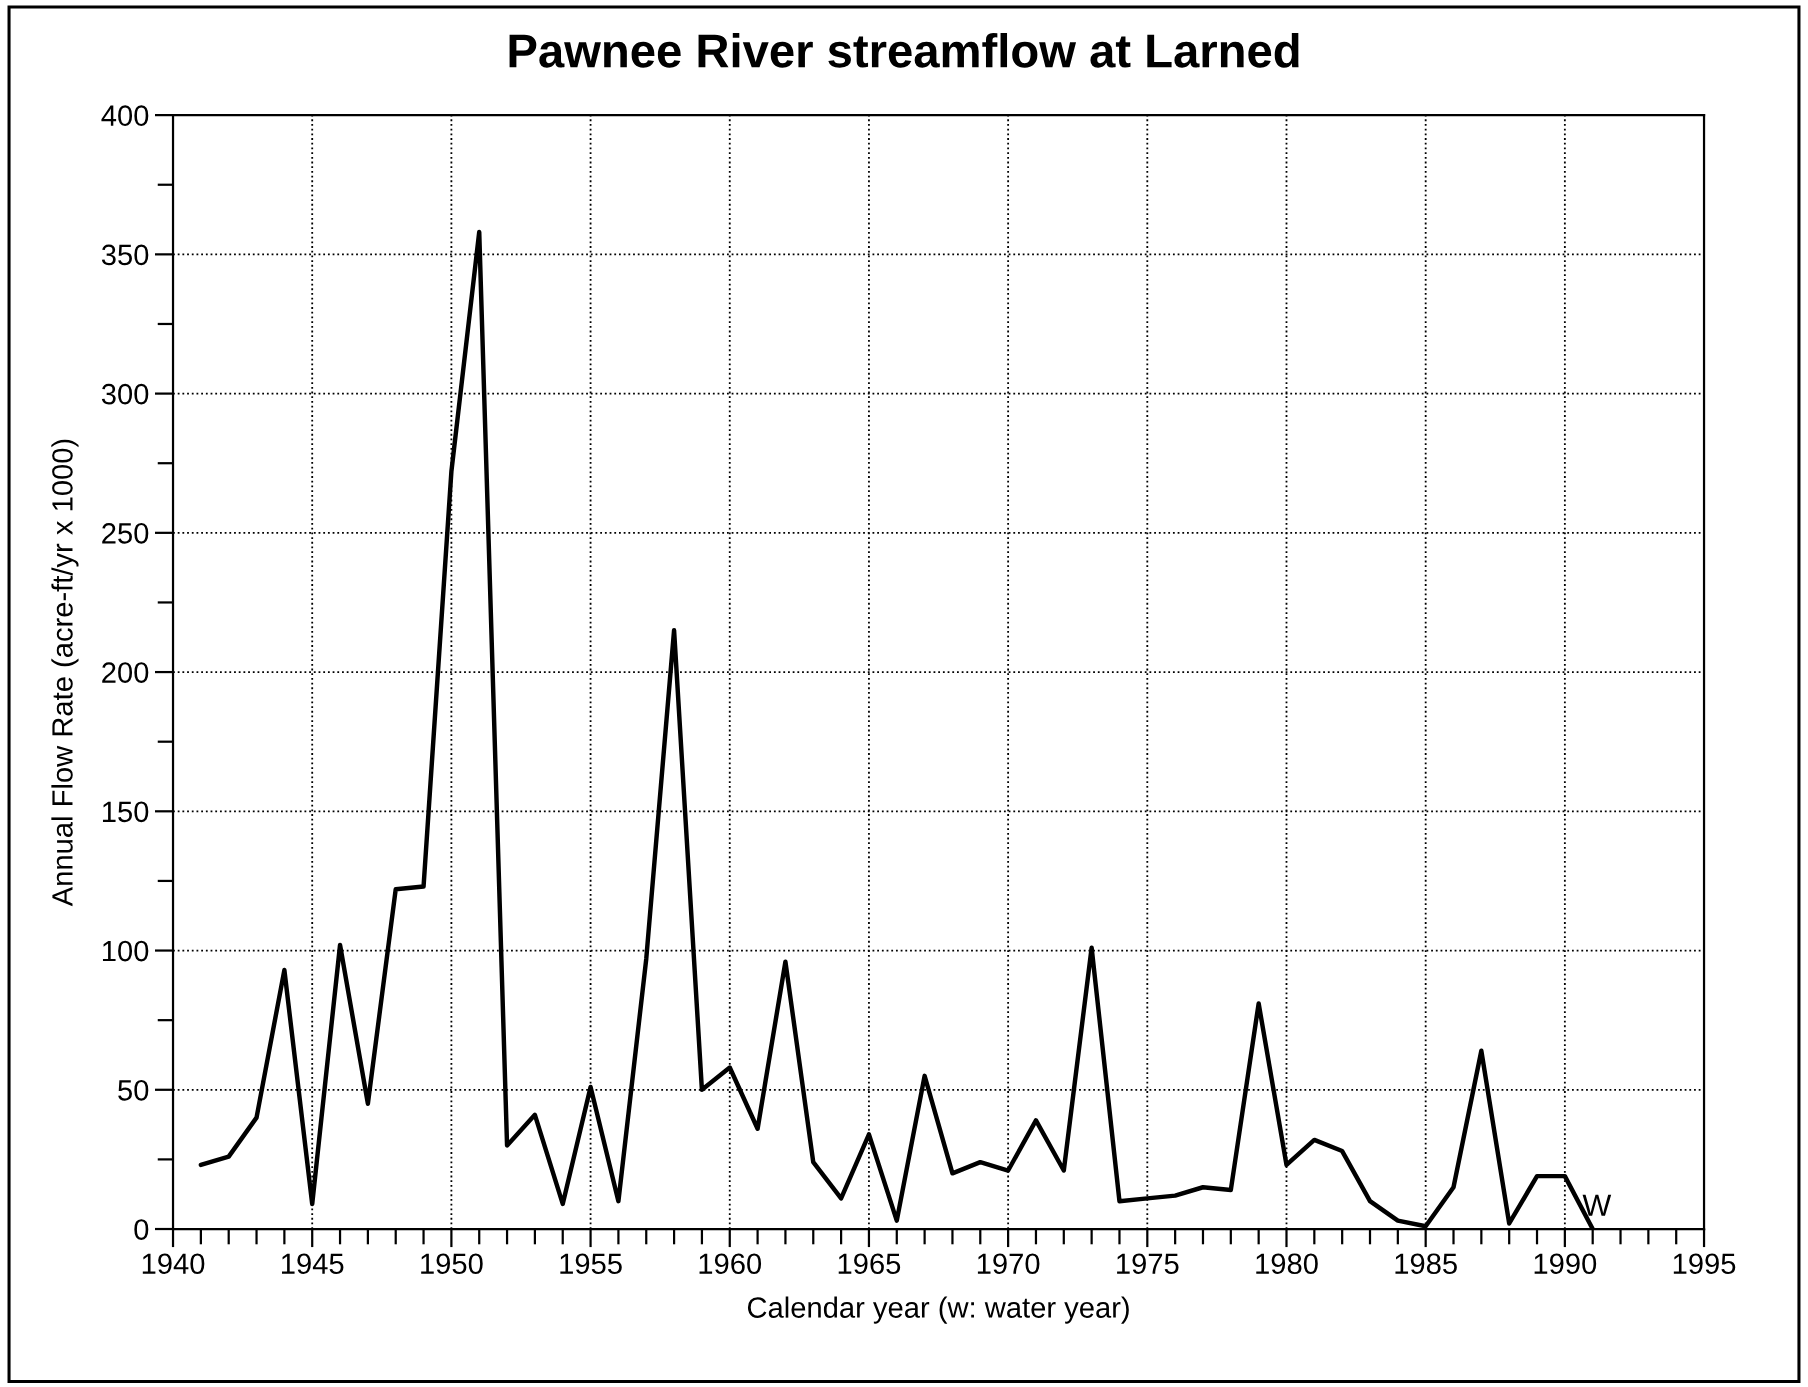 This screenshot has width=1808, height=1387. I want to click on x-tick-label: 1950, so click(452, 1264).